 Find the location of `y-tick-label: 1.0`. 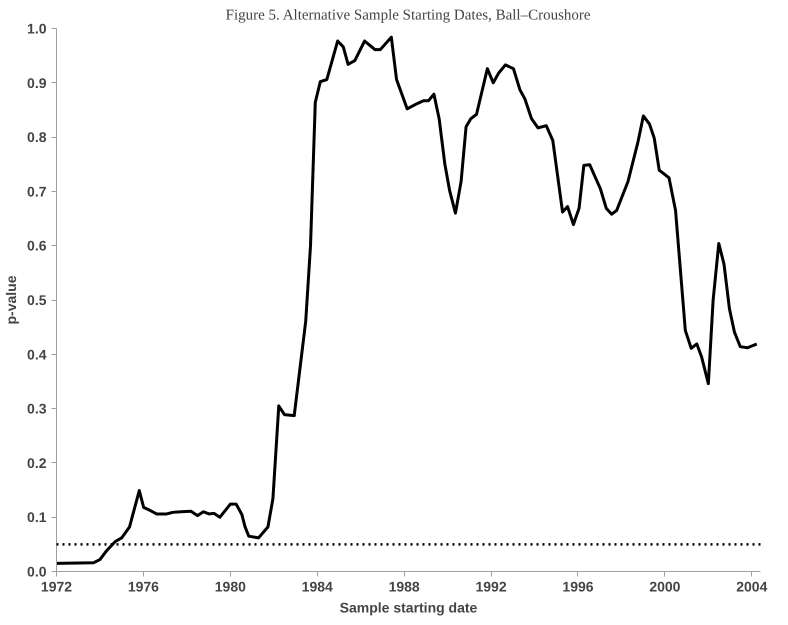

y-tick-label: 1.0 is located at coordinates (37, 28).